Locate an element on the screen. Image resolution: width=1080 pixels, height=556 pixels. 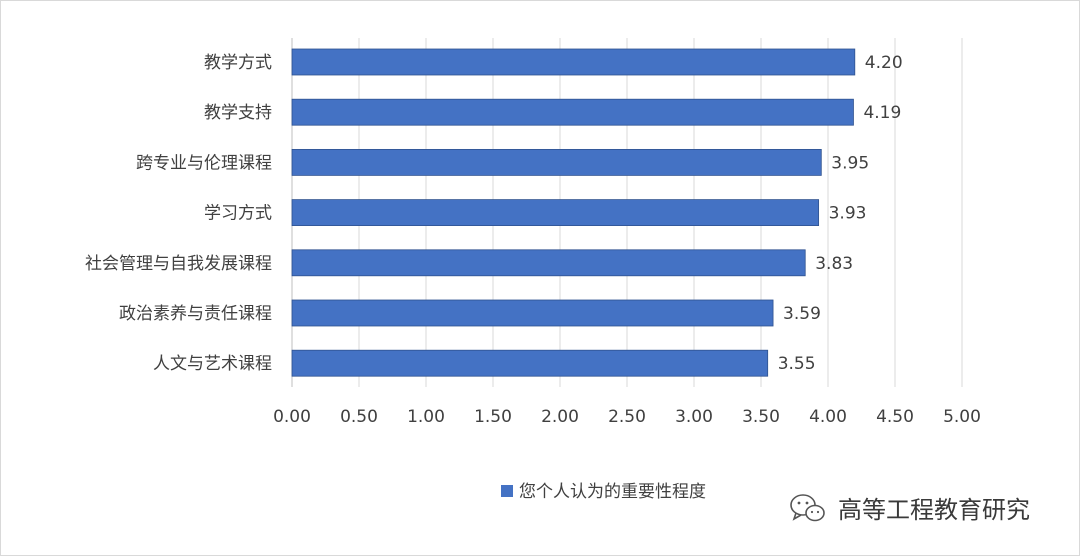
category-label: 教学方式 is located at coordinates (238, 63).